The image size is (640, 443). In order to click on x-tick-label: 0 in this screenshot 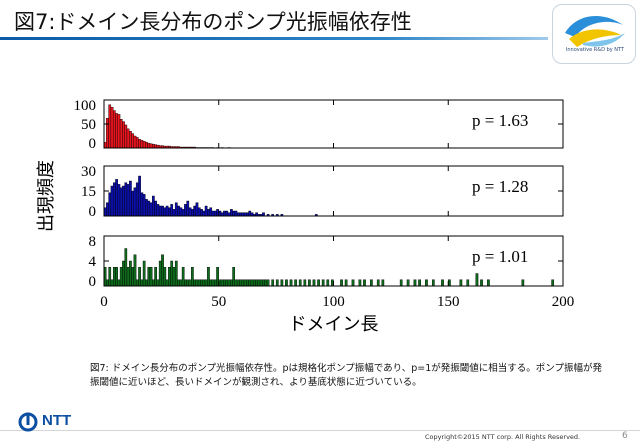, I will do `click(104, 302)`.